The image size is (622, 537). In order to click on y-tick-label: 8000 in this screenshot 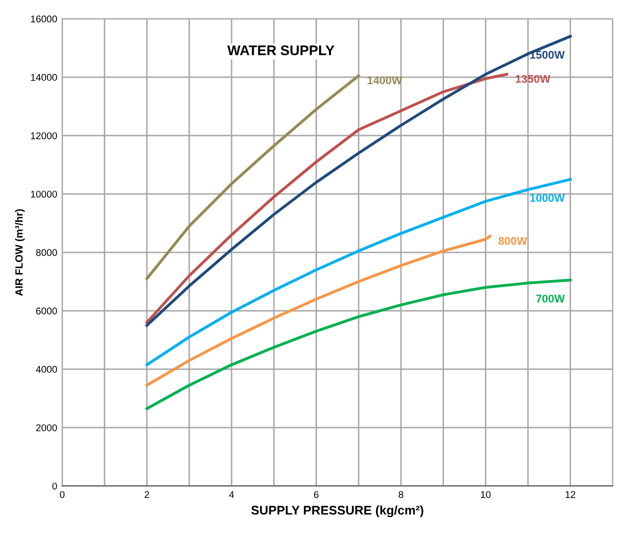, I will do `click(46, 252)`.